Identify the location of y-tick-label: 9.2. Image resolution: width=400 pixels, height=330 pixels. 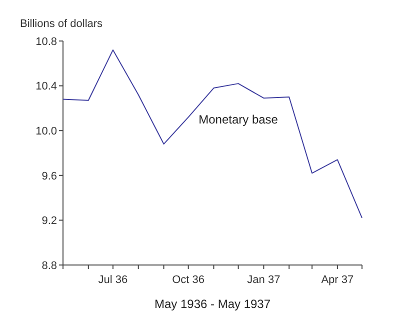
(49, 221).